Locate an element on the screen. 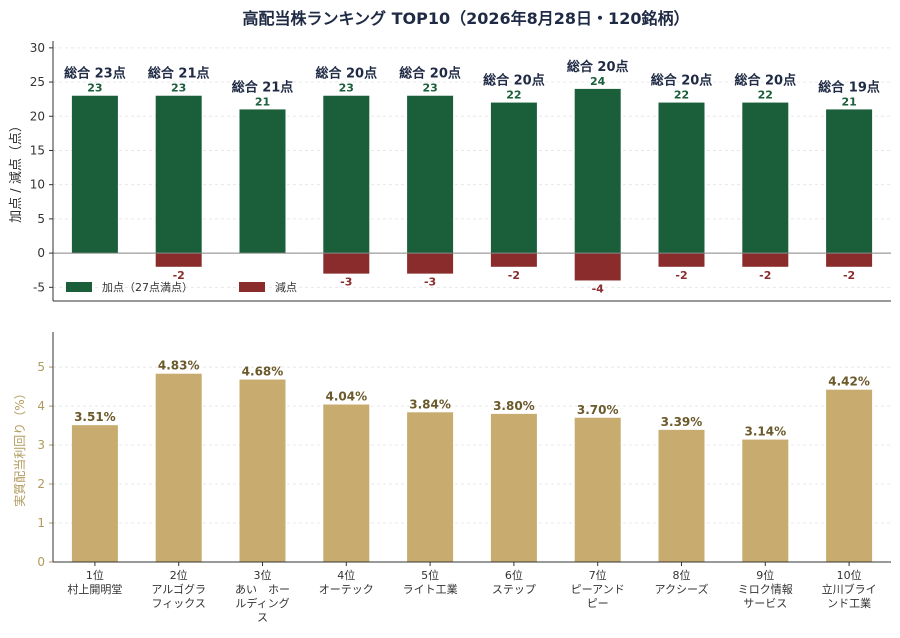  x-tick-label-line: ミロク情報 is located at coordinates (765, 589).